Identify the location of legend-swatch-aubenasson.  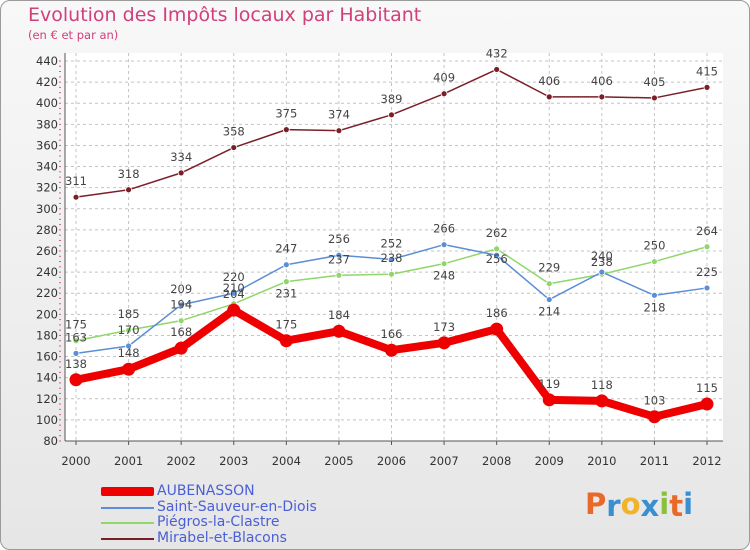
(127, 491).